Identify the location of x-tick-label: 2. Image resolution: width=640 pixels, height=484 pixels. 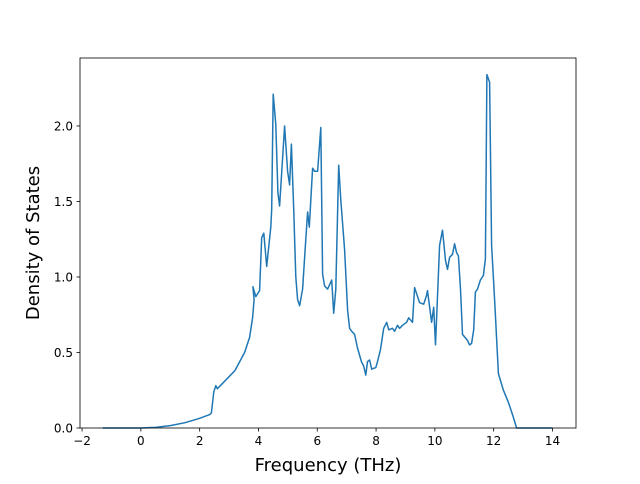
(200, 441).